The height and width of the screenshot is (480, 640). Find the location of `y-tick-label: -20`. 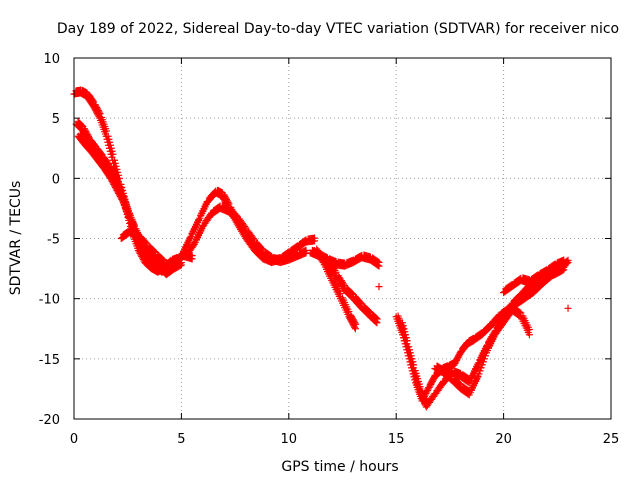

y-tick-label: -20 is located at coordinates (49, 420).